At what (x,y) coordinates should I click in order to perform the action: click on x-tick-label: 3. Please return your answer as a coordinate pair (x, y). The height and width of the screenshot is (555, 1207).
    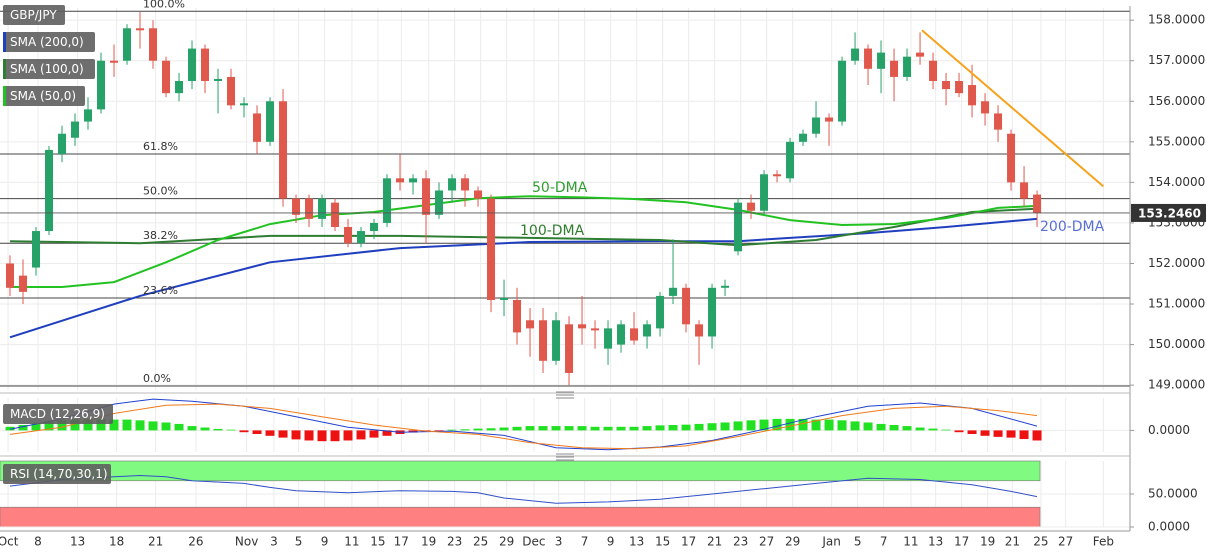
    Looking at the image, I should click on (274, 542).